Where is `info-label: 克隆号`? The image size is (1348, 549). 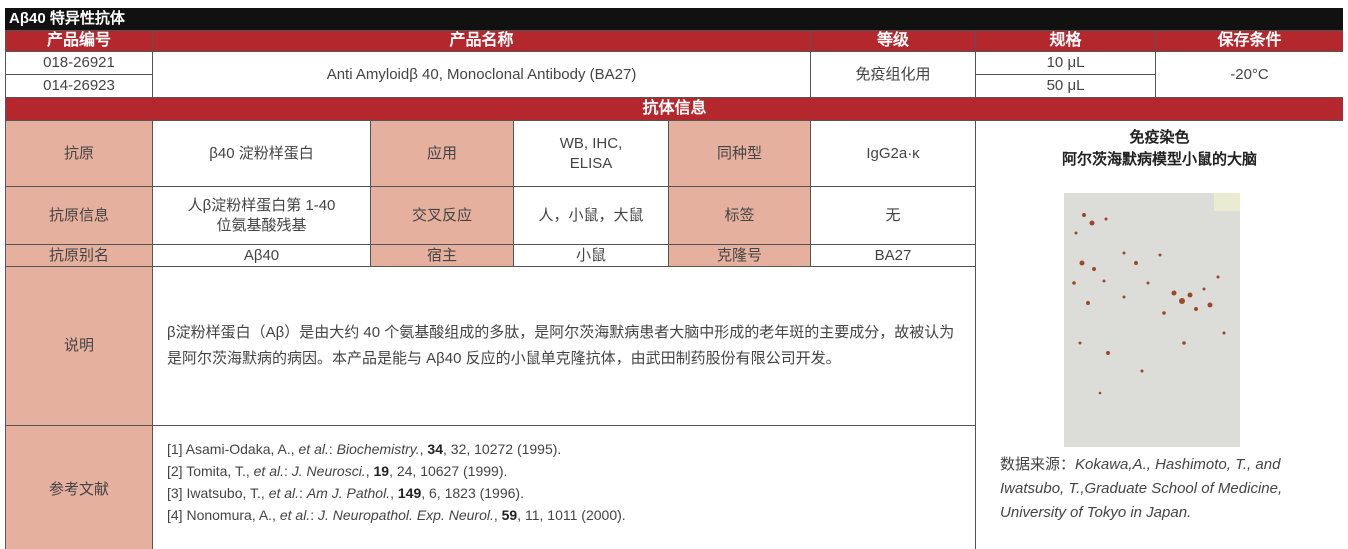
info-label: 克隆号 is located at coordinates (739, 255).